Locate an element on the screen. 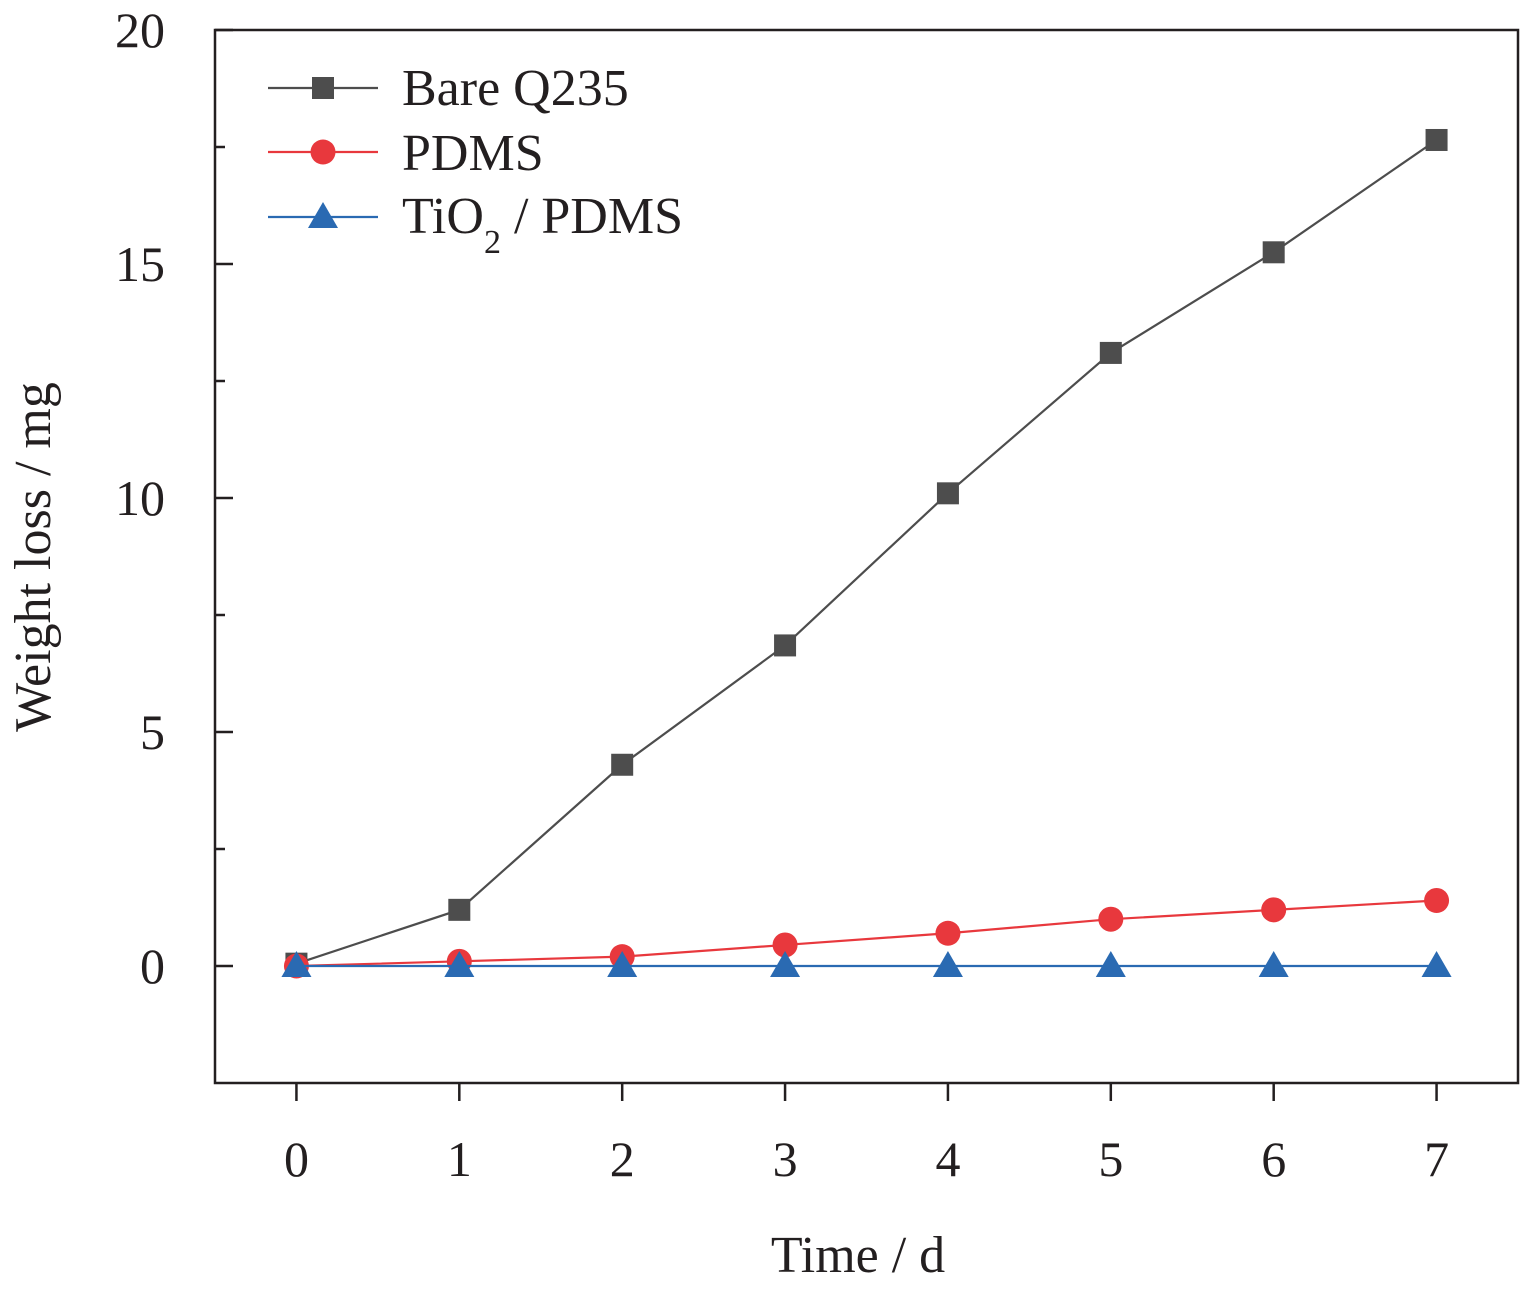 The image size is (1523, 1290). legend-label-tio2-rest: / PDMS is located at coordinates (592, 216).